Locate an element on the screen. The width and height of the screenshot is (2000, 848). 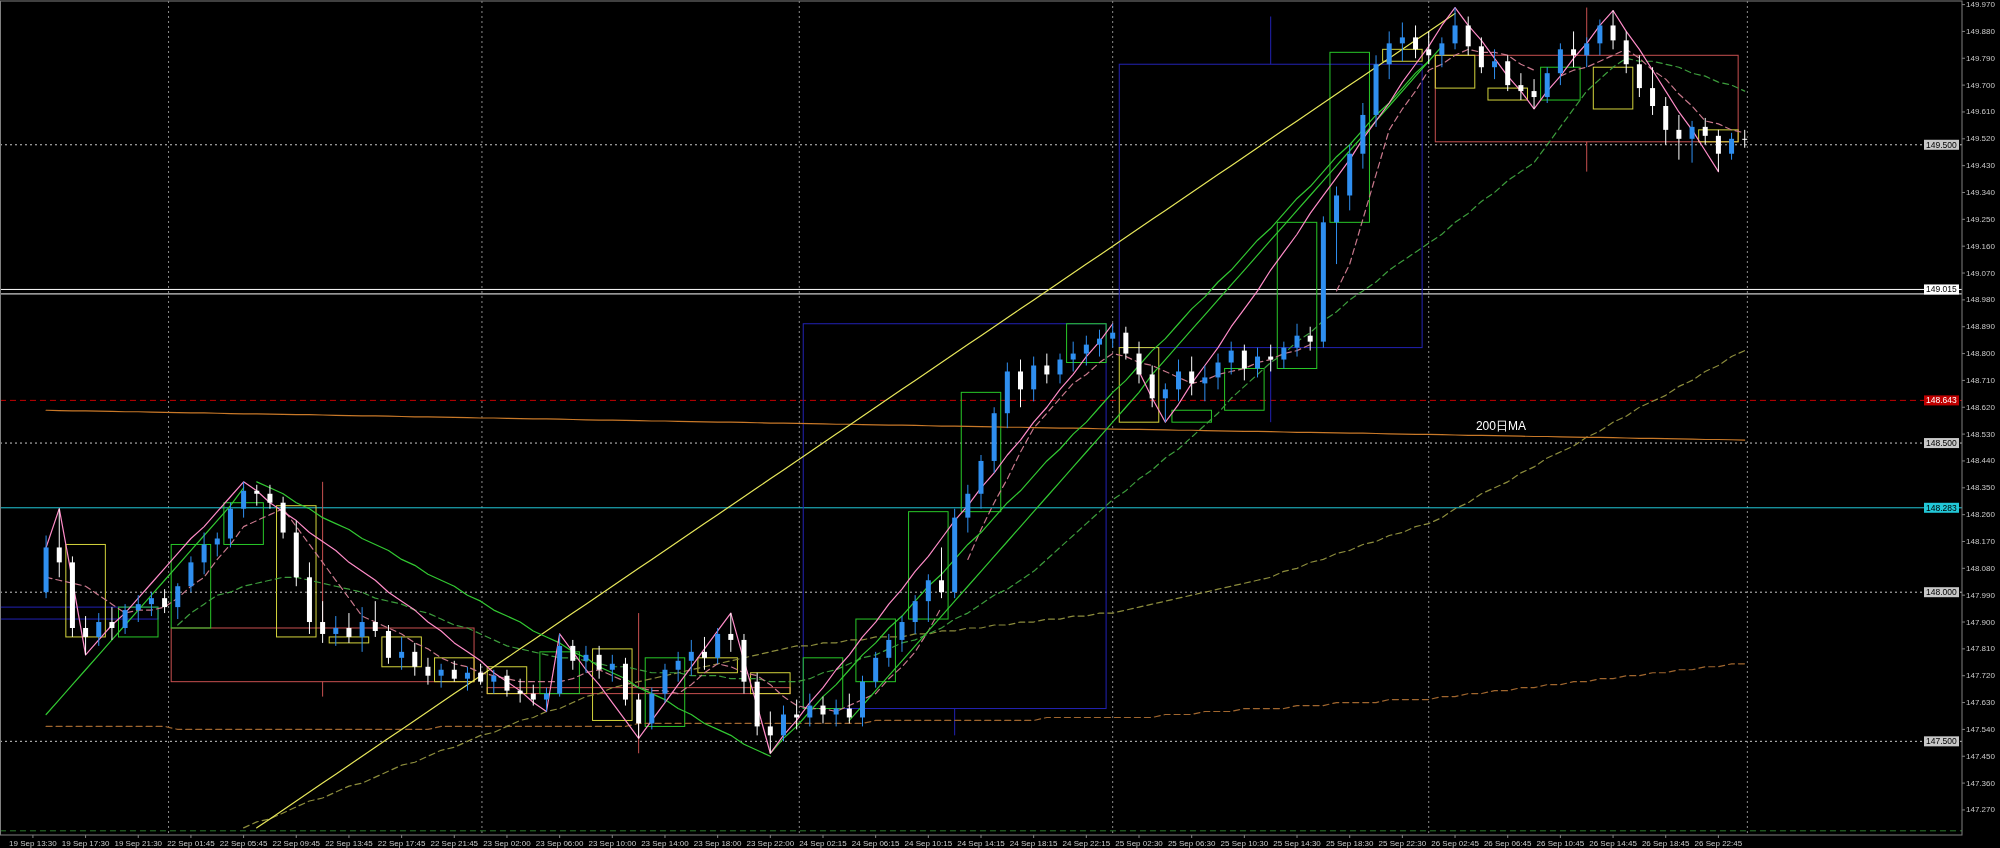
y-tick-label: 148.980 is located at coordinates (1981, 300).